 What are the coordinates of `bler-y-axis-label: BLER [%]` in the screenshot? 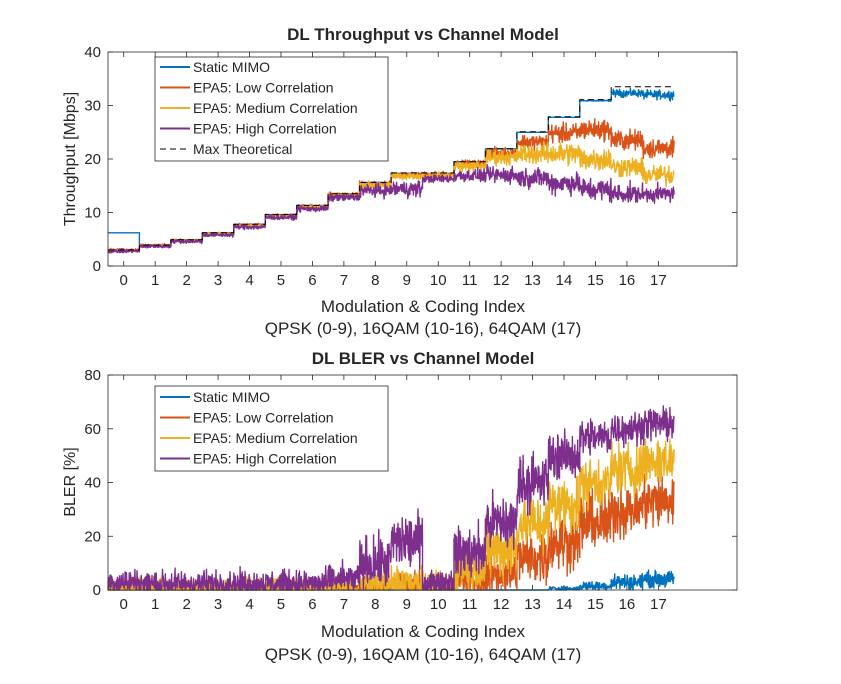 It's located at (70, 481).